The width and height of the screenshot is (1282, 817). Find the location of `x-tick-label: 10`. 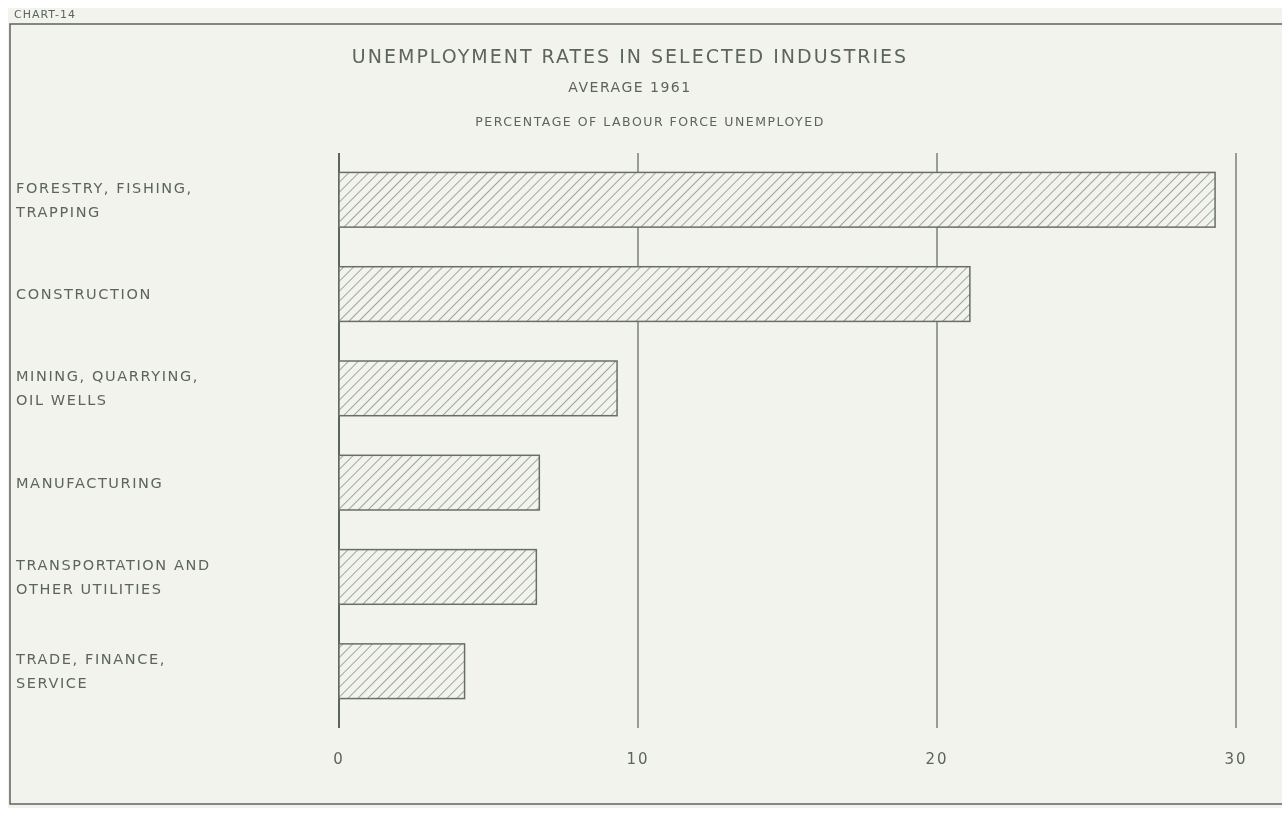

x-tick-label: 10 is located at coordinates (638, 759).